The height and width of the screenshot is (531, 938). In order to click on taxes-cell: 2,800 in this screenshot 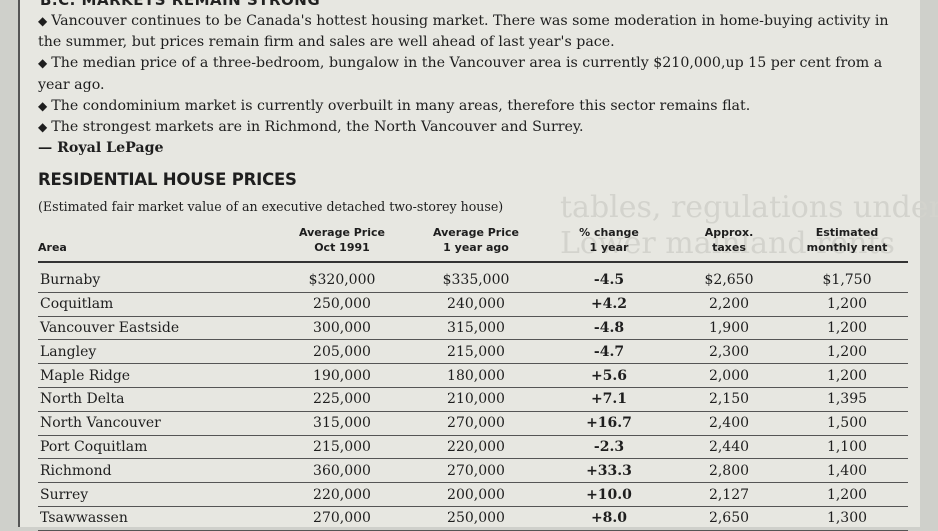, I will do `click(729, 471)`.